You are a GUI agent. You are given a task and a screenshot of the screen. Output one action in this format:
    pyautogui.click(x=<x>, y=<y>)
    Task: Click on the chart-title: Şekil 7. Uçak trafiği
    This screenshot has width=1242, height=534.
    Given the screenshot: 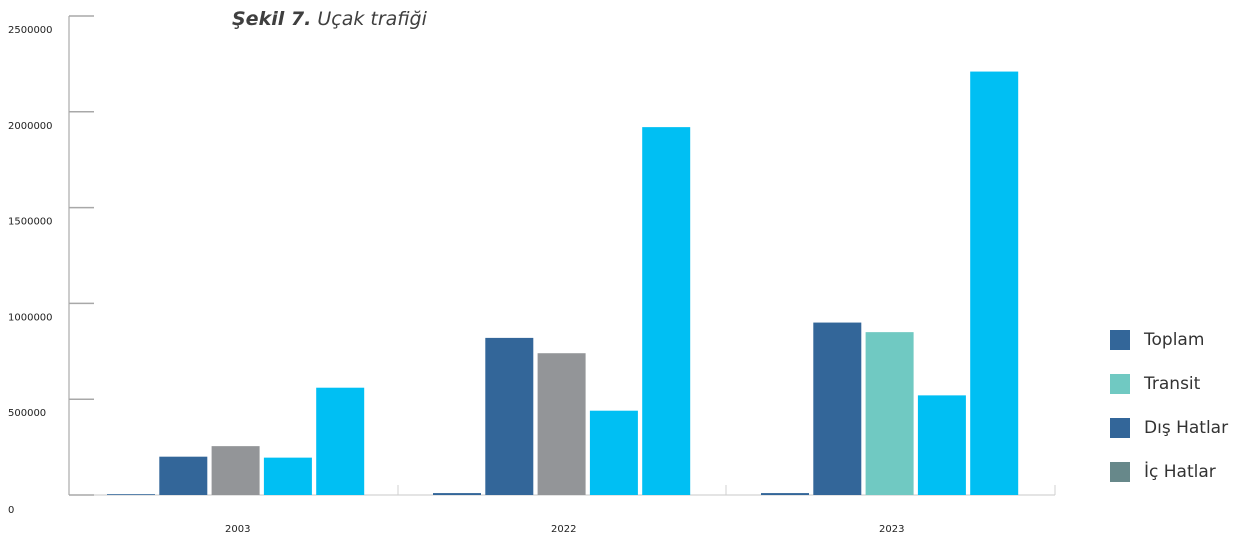 What is the action you would take?
    pyautogui.click(x=329, y=19)
    